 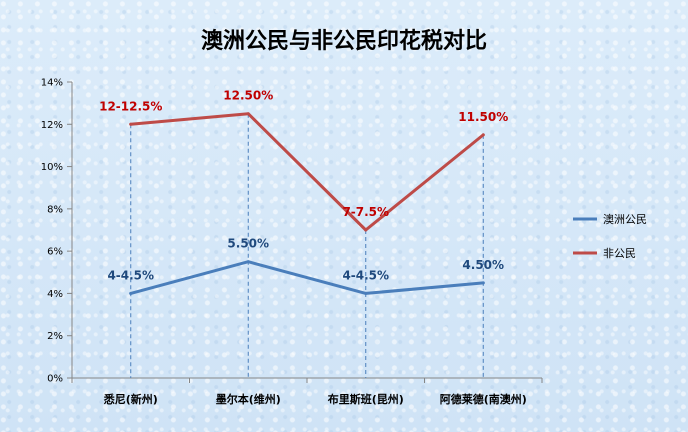 What do you see at coordinates (248, 244) in the screenshot?
I see `data-label: 5.50%` at bounding box center [248, 244].